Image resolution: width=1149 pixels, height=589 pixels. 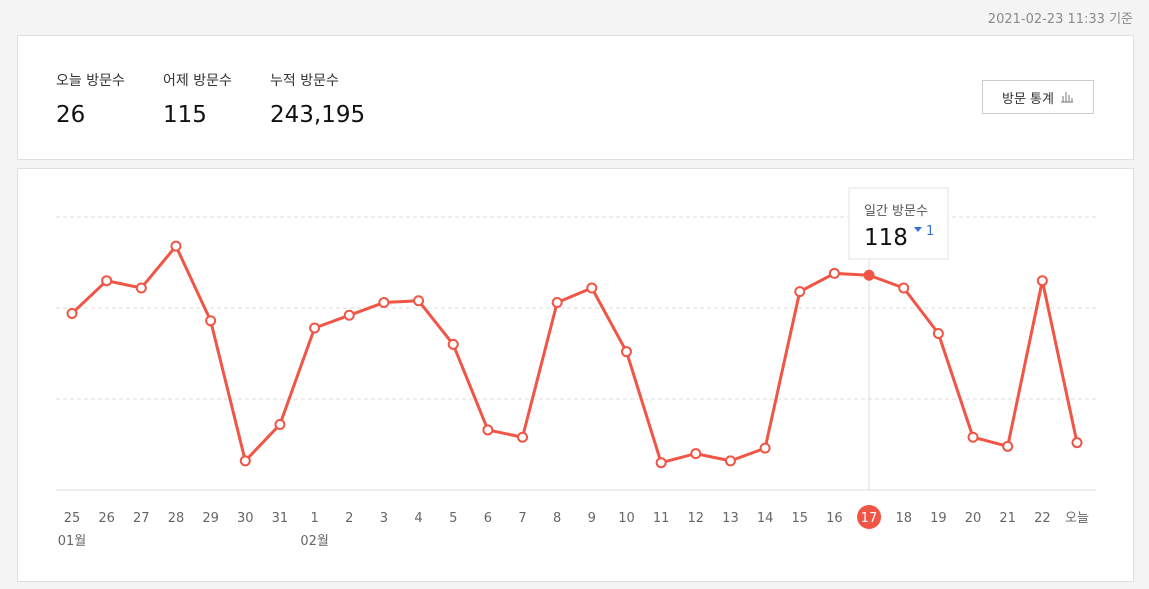 What do you see at coordinates (72, 518) in the screenshot?
I see `x-tick-label: 25` at bounding box center [72, 518].